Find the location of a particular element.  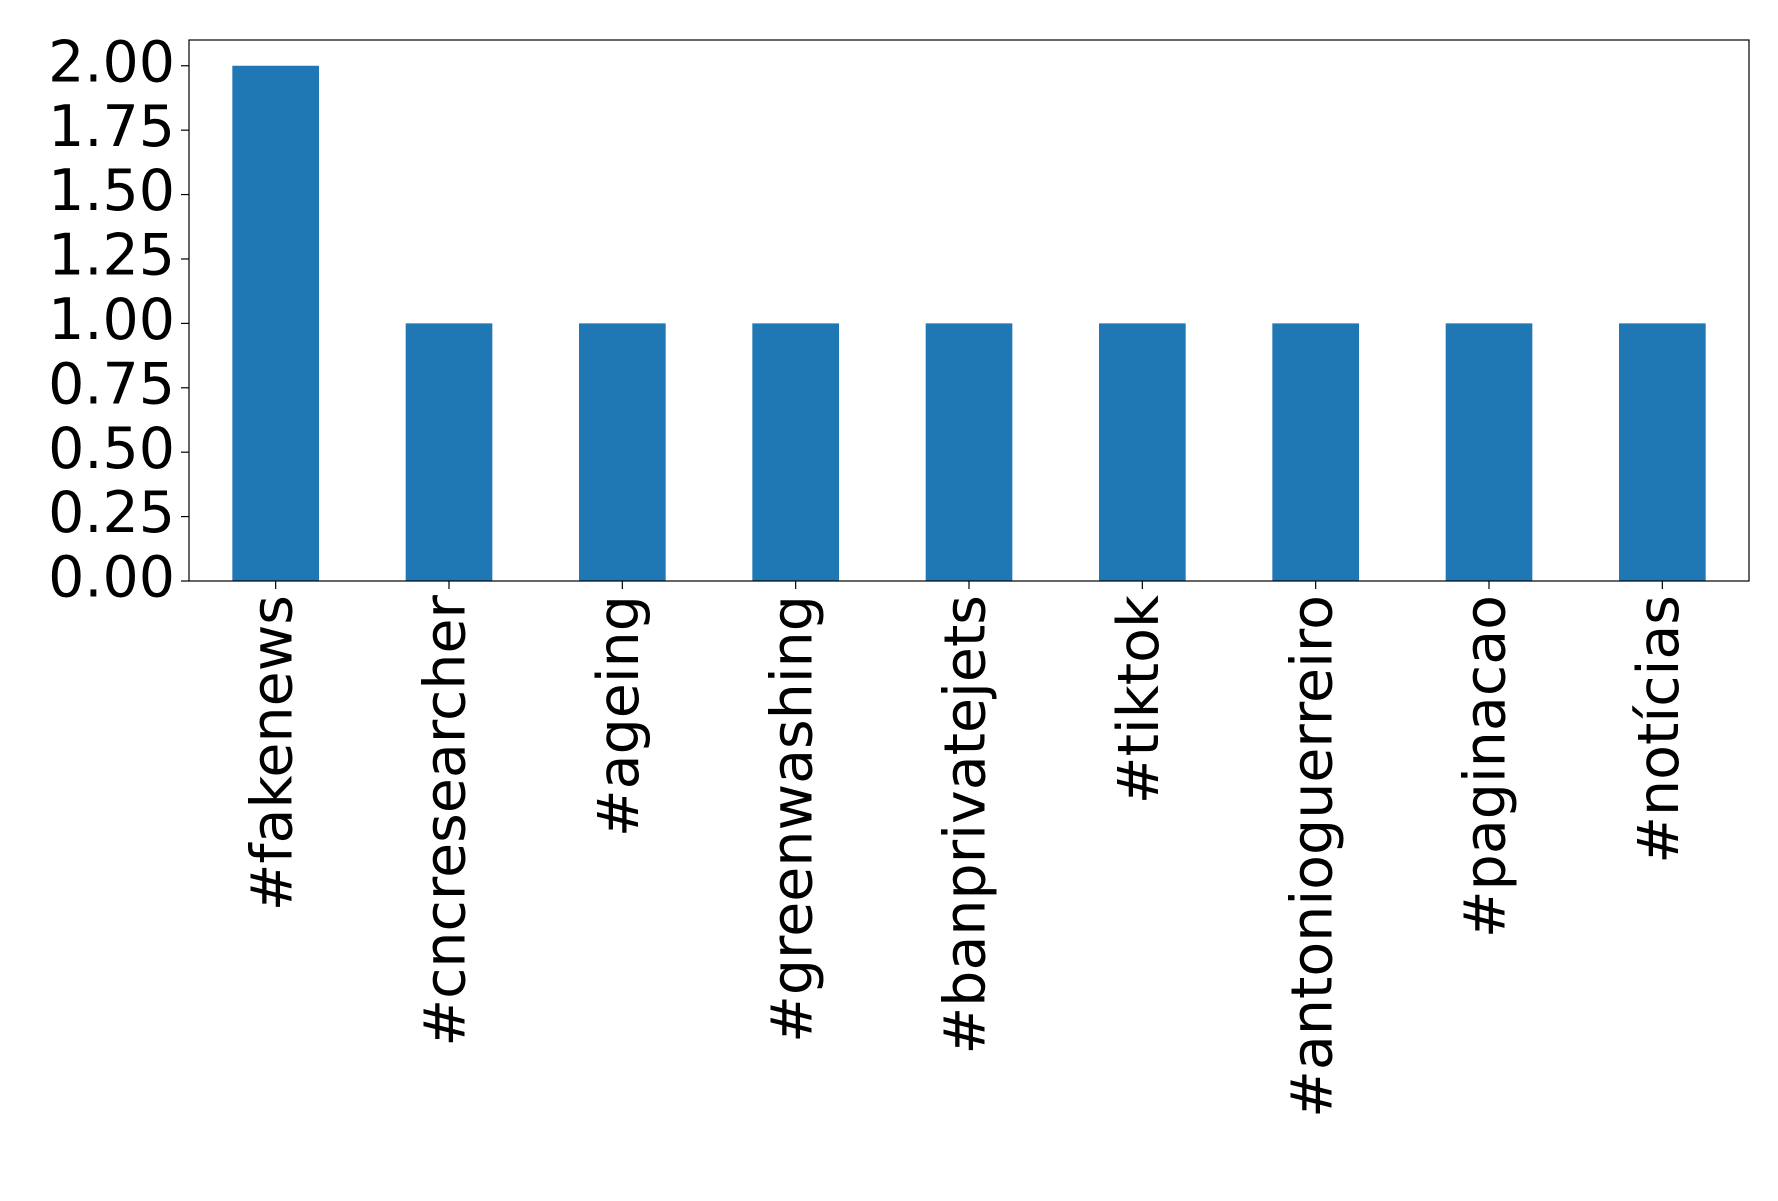

y-tick-label: 1.75 is located at coordinates (111, 127).